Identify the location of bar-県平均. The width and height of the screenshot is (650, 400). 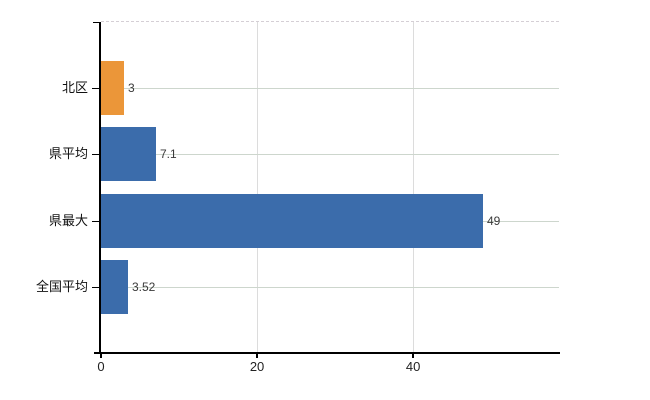
(128, 154).